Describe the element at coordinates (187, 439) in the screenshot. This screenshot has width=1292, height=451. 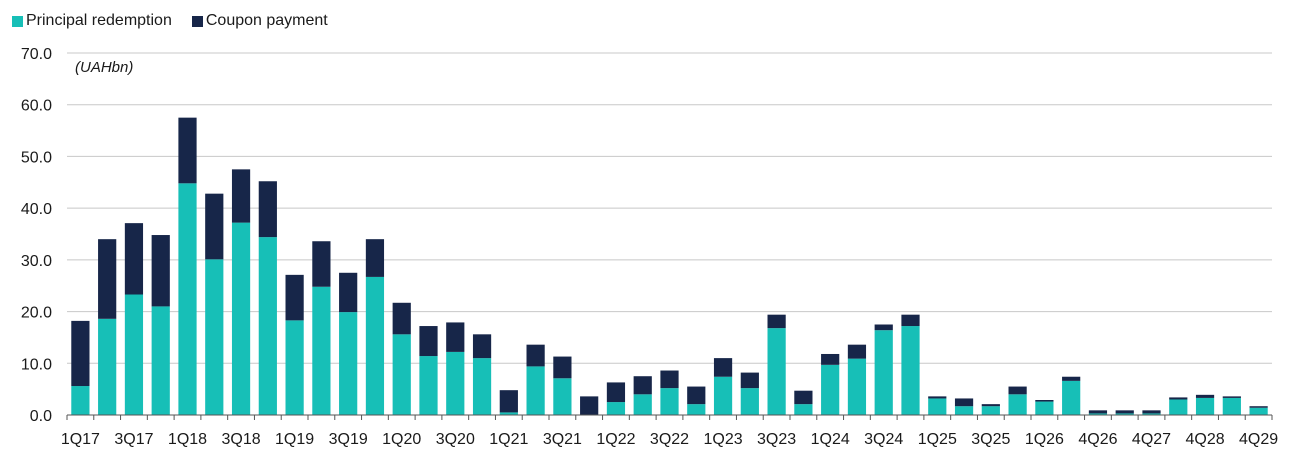
I see `x-tick-label: 1Q18` at that location.